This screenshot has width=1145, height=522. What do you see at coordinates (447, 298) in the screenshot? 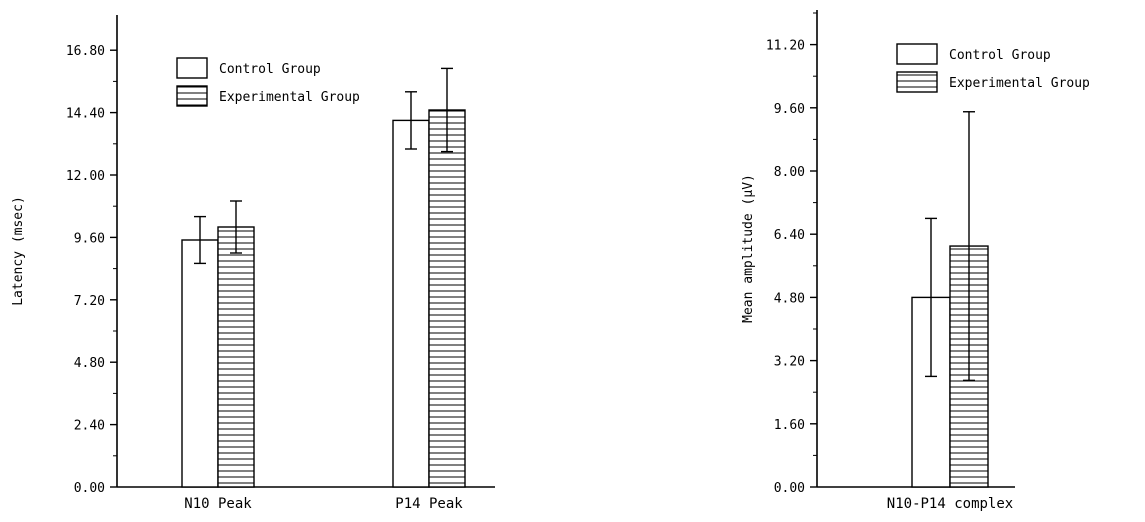
I see `bar-p14-peak-experimental-group` at bounding box center [447, 298].